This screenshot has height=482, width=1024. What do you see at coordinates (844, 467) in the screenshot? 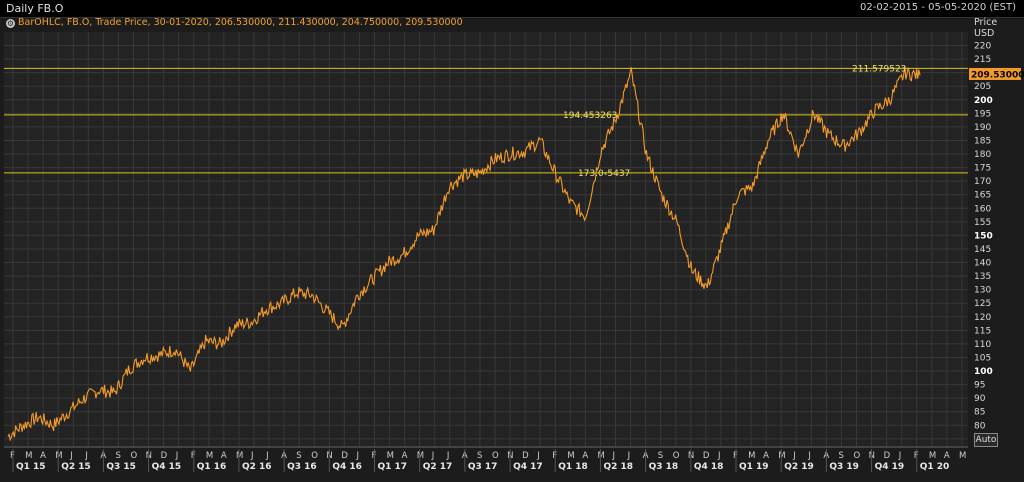
I see `quarter-tick-label: Q3 19` at bounding box center [844, 467].